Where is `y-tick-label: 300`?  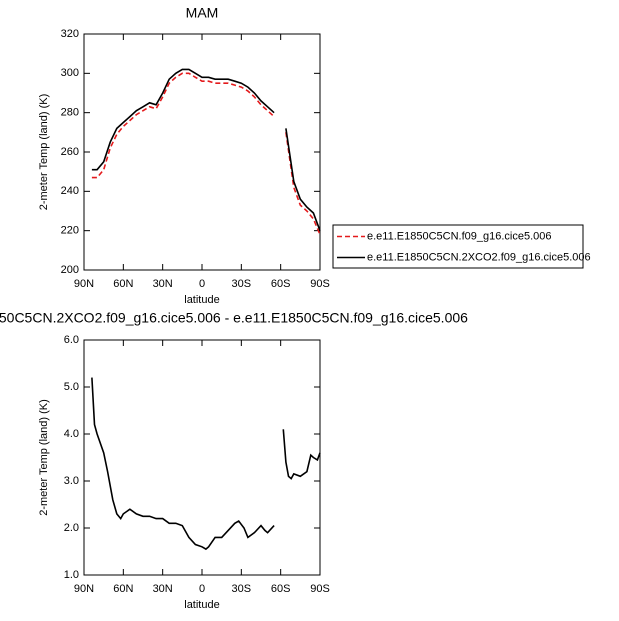 y-tick-label: 300 is located at coordinates (70, 73).